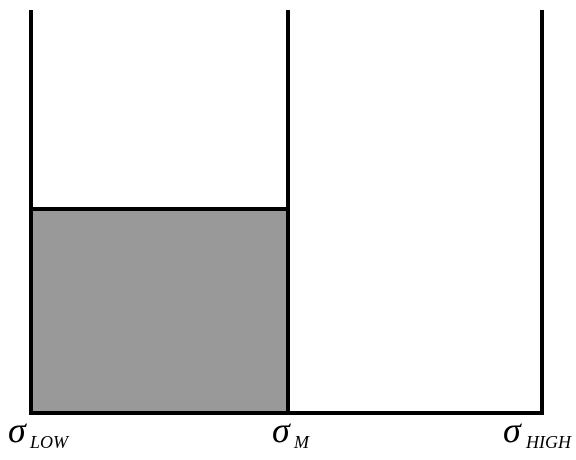 This screenshot has width=576, height=460. I want to click on label-subscript: HIGH, so click(548, 442).